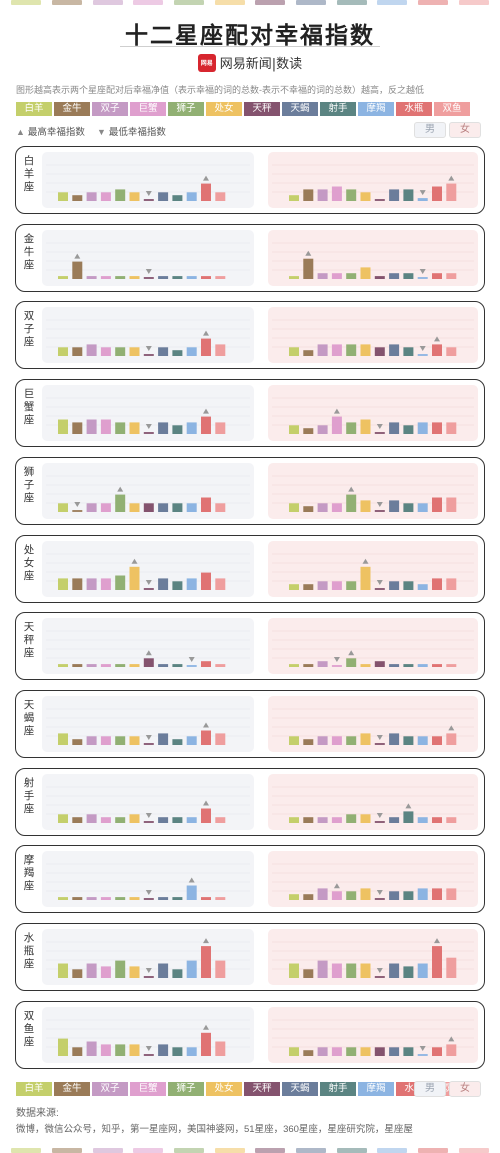 Image resolution: width=500 pixels, height=1153 pixels. What do you see at coordinates (29, 640) in the screenshot?
I see `sign-name: 天秤座` at bounding box center [29, 640].